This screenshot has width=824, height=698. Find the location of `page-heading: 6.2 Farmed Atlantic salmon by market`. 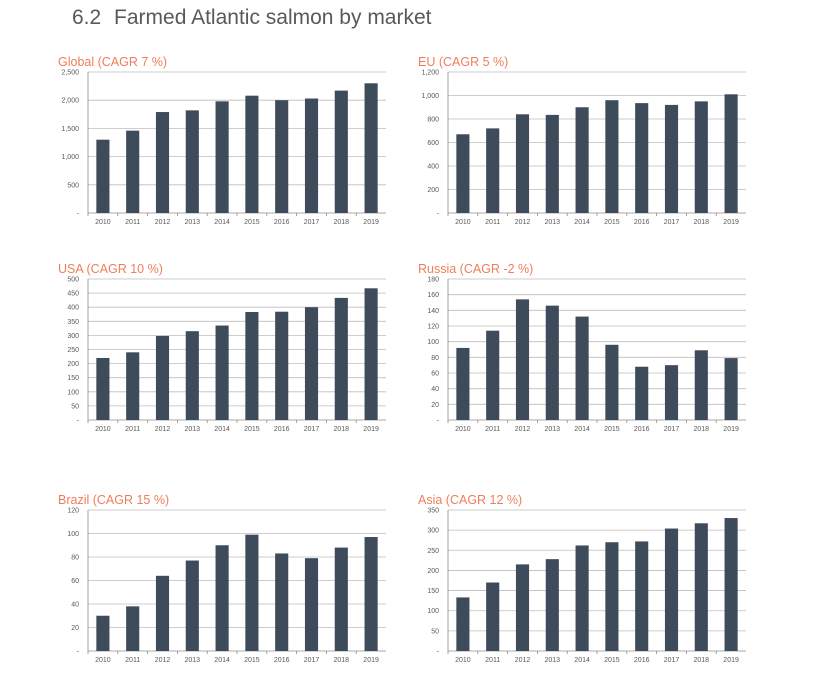

page-heading: 6.2 Farmed Atlantic salmon by market is located at coordinates (252, 18).